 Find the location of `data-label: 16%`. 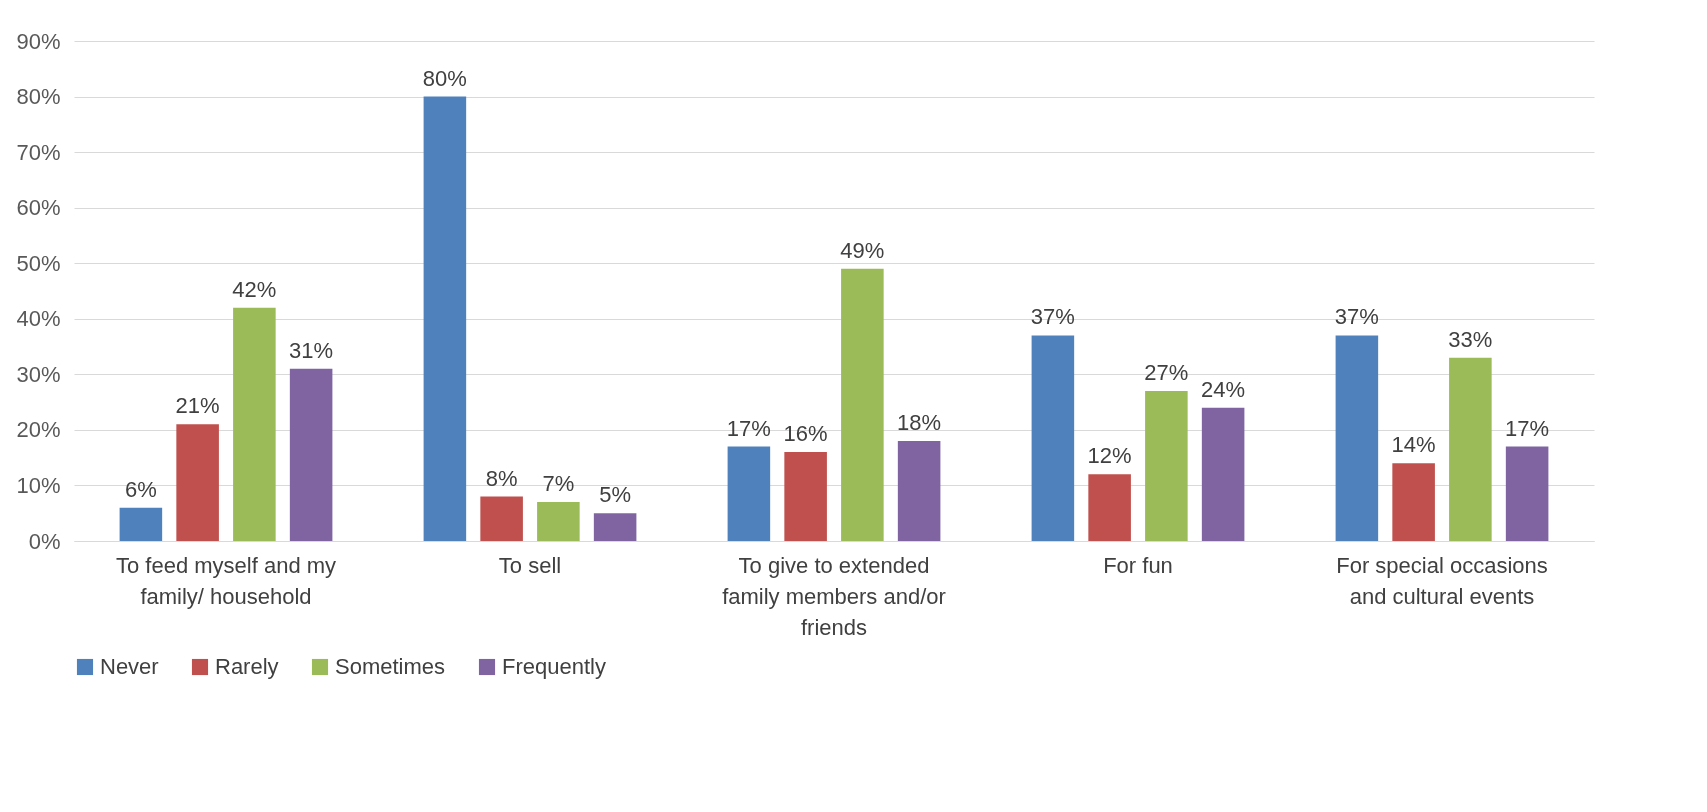

data-label: 16% is located at coordinates (805, 434).